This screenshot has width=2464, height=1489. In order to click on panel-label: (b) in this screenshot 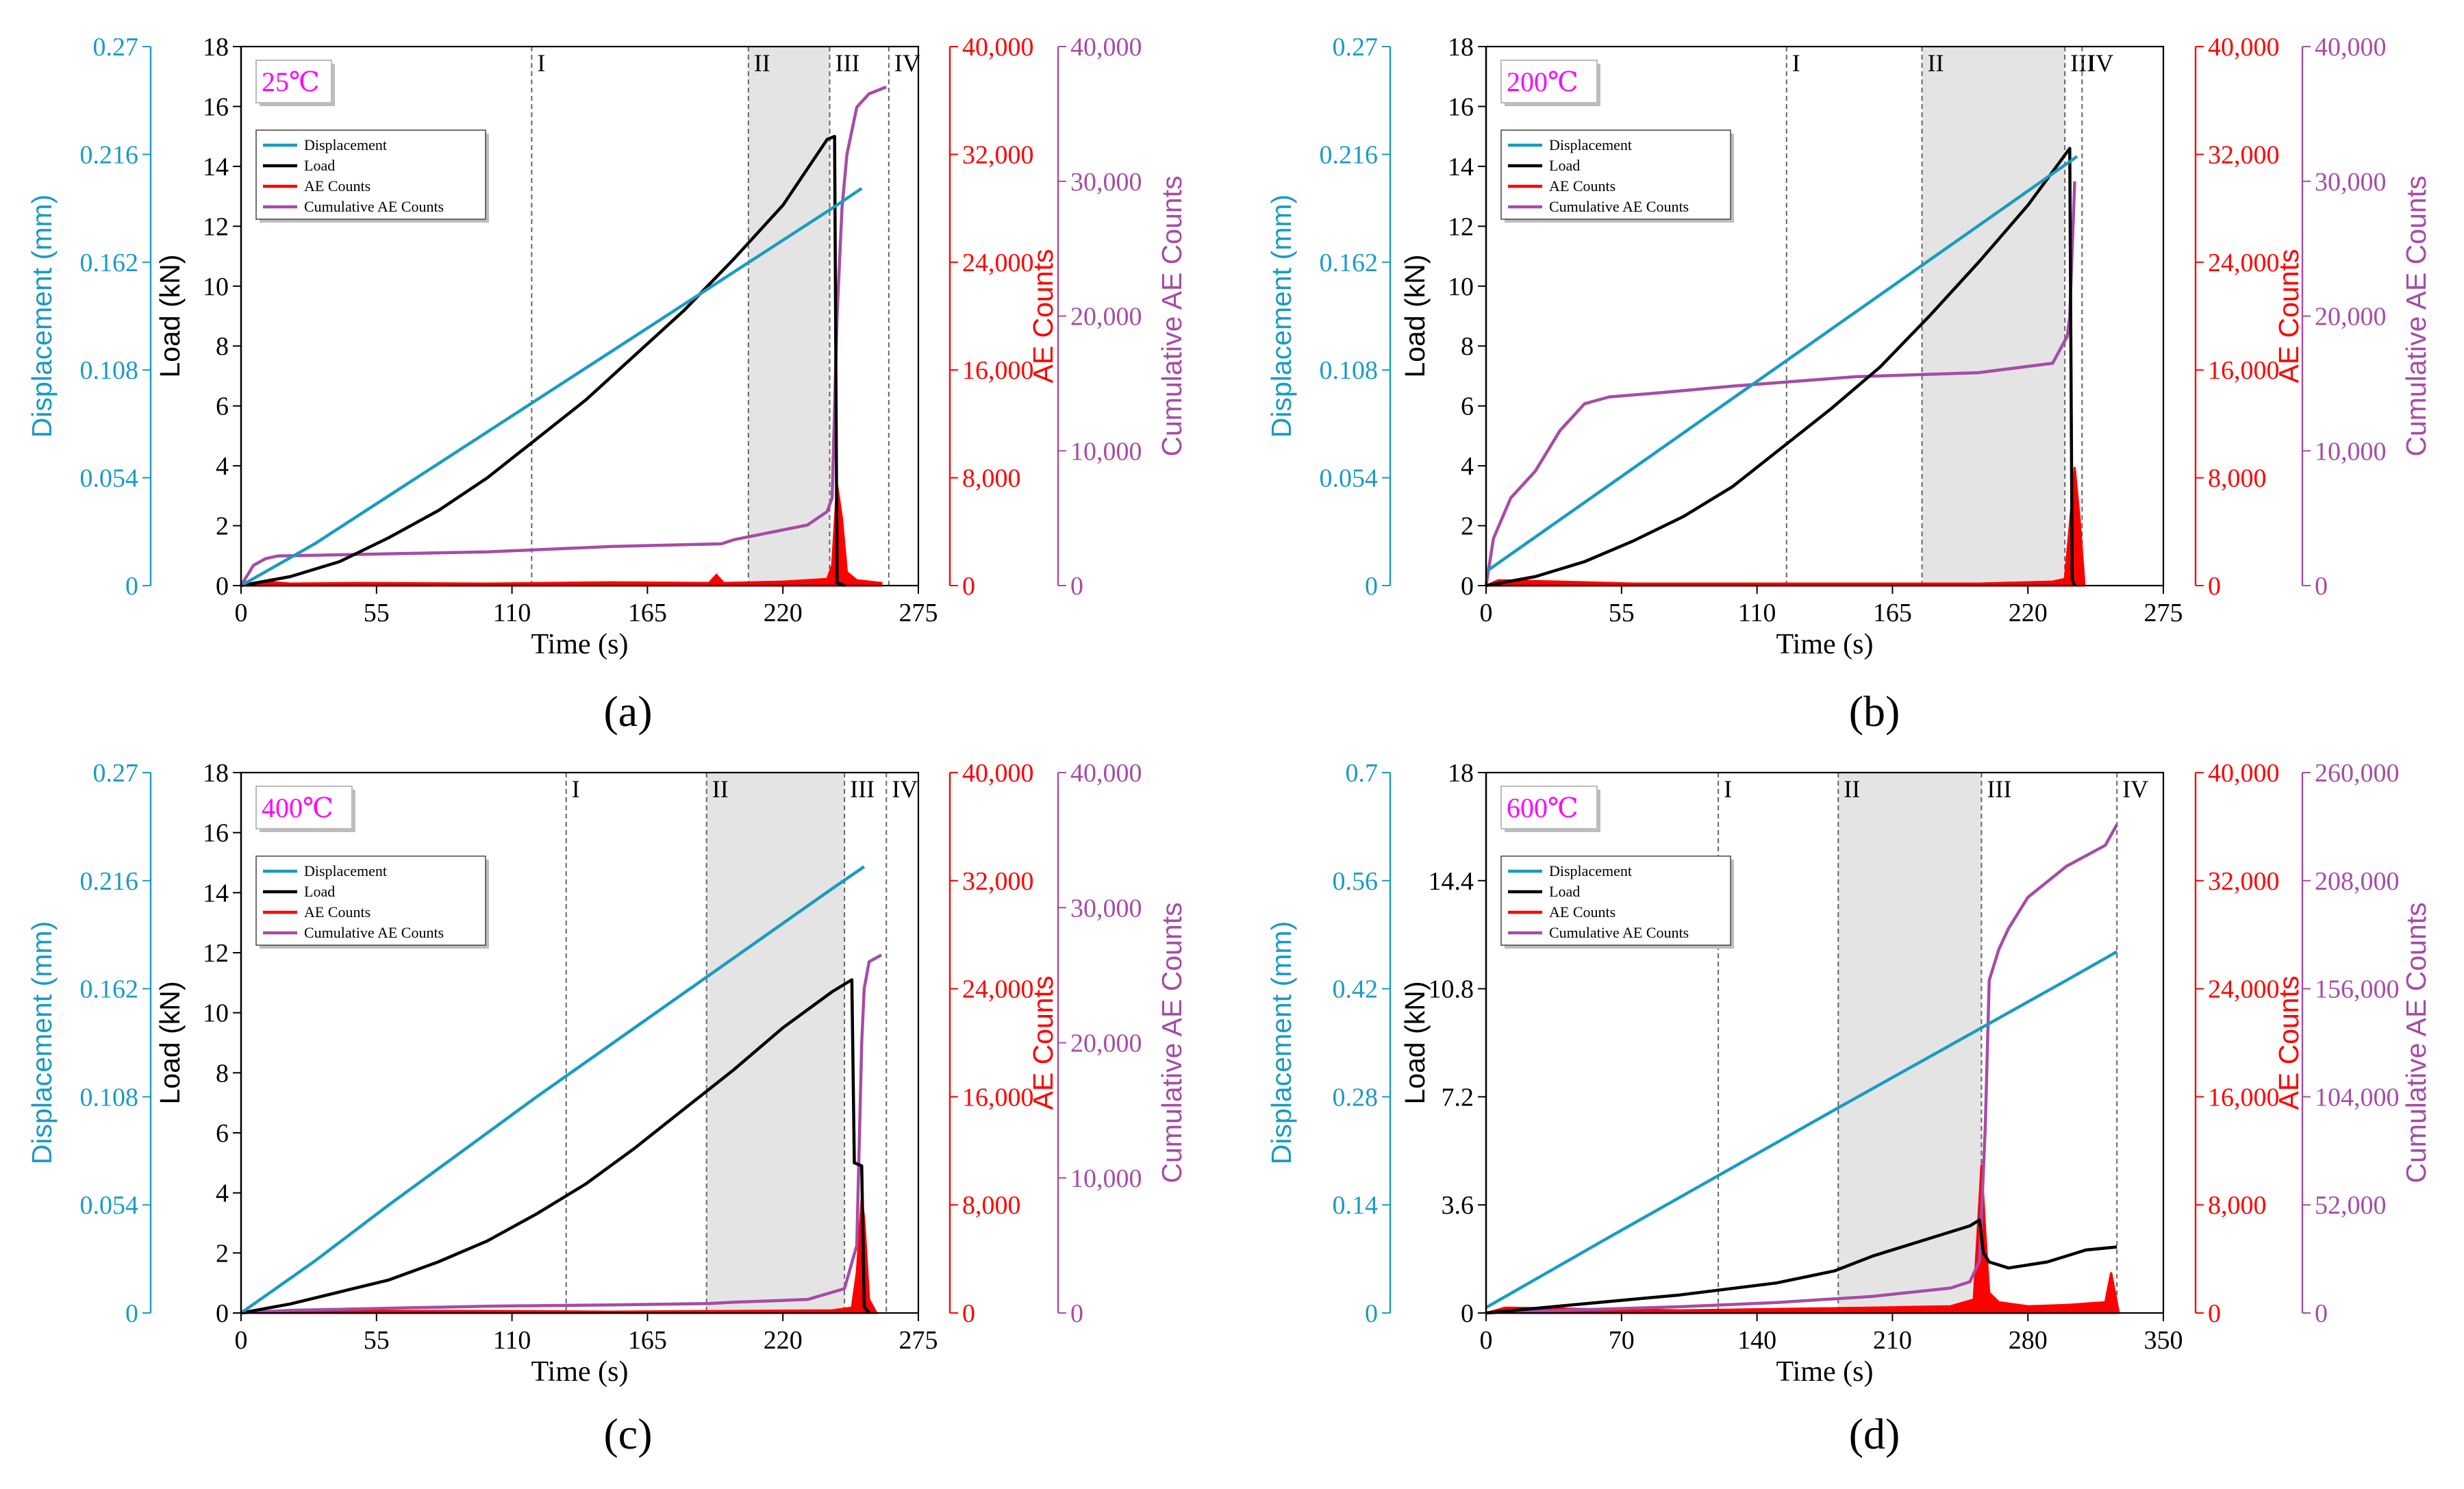, I will do `click(1874, 711)`.